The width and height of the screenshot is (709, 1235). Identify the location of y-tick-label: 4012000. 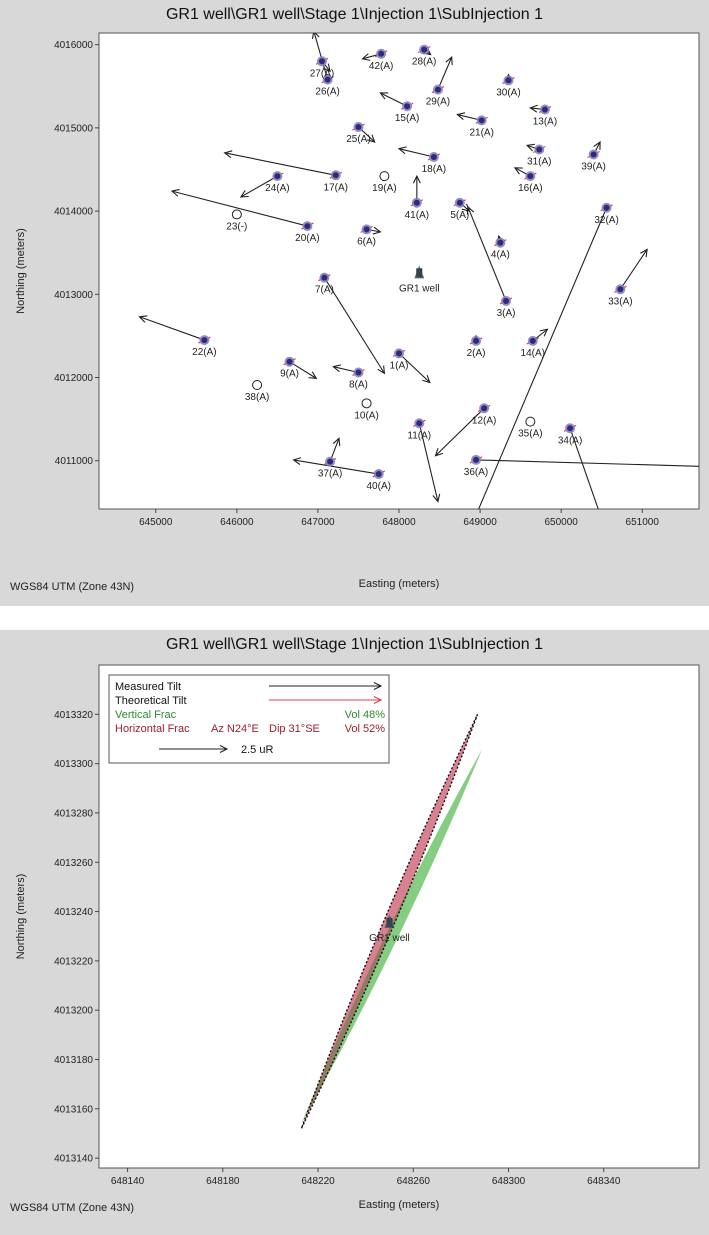
(73, 378).